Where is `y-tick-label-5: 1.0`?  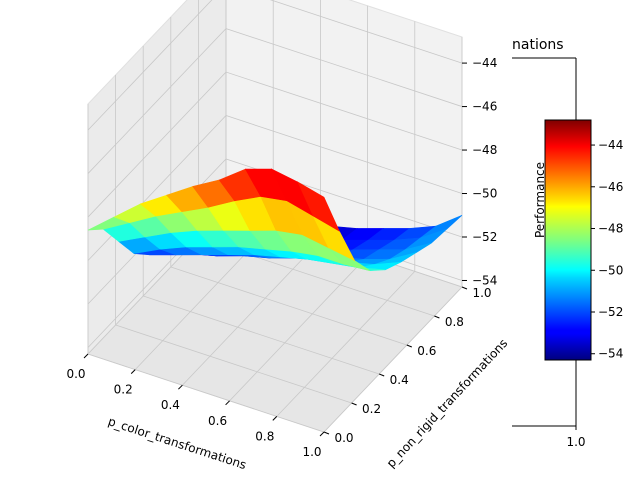 y-tick-label-5: 1.0 is located at coordinates (481, 293).